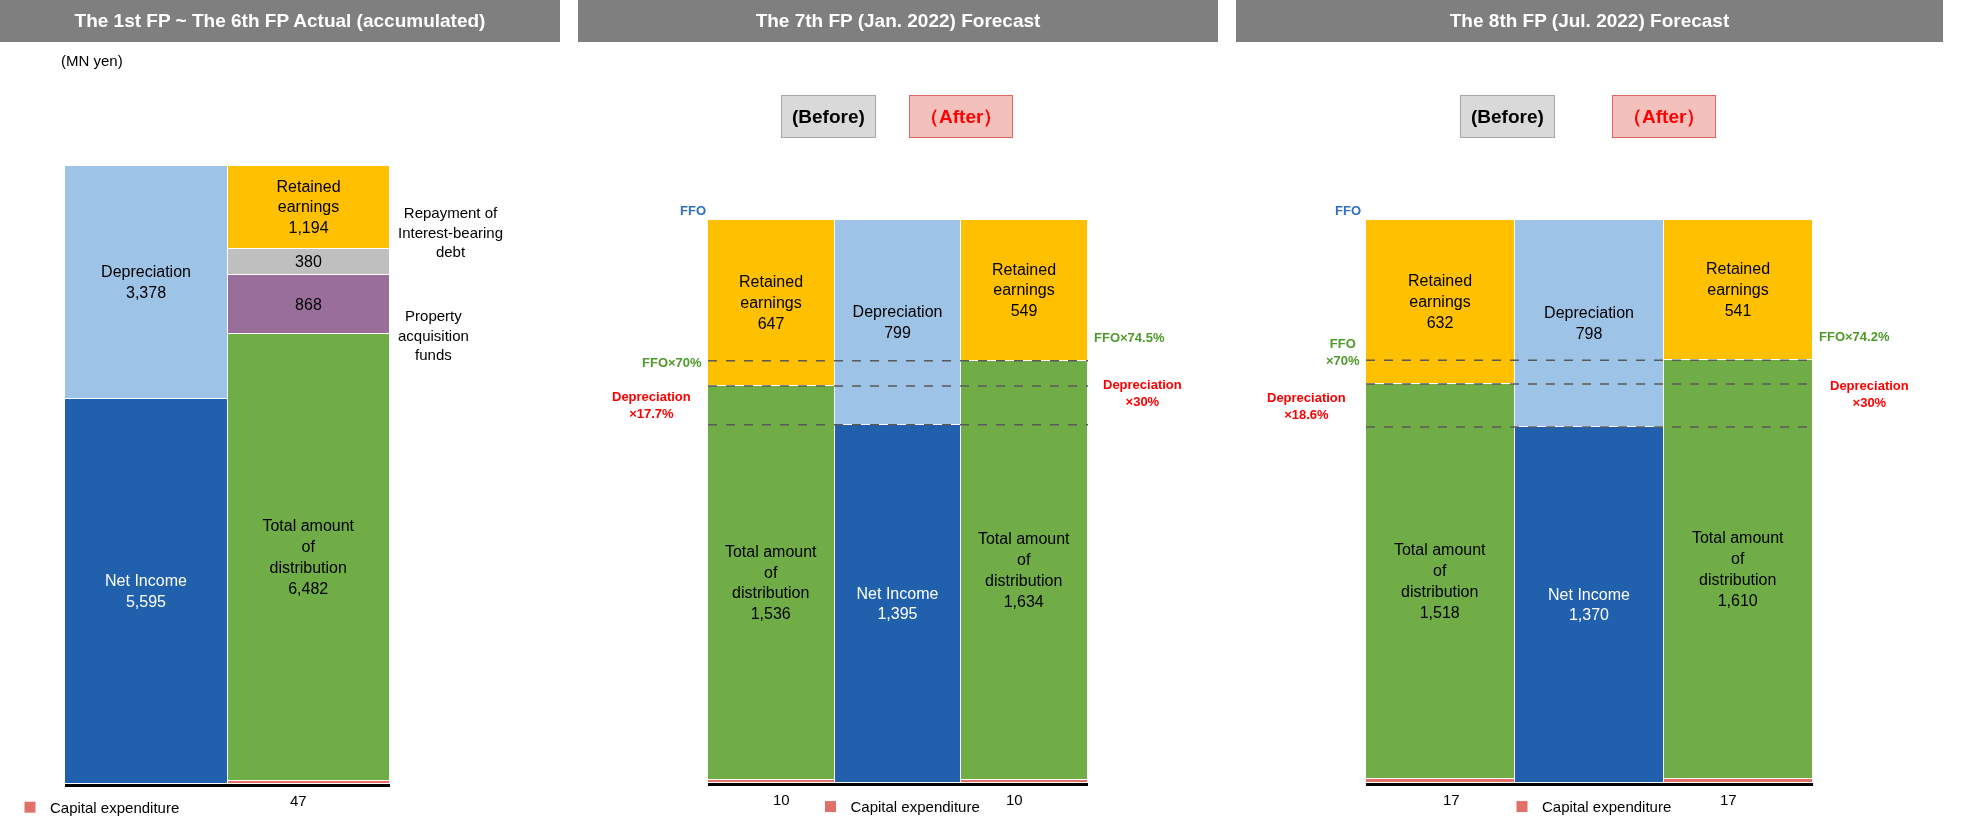 The height and width of the screenshot is (834, 1961). What do you see at coordinates (146, 601) in the screenshot?
I see `data-label: 5,595` at bounding box center [146, 601].